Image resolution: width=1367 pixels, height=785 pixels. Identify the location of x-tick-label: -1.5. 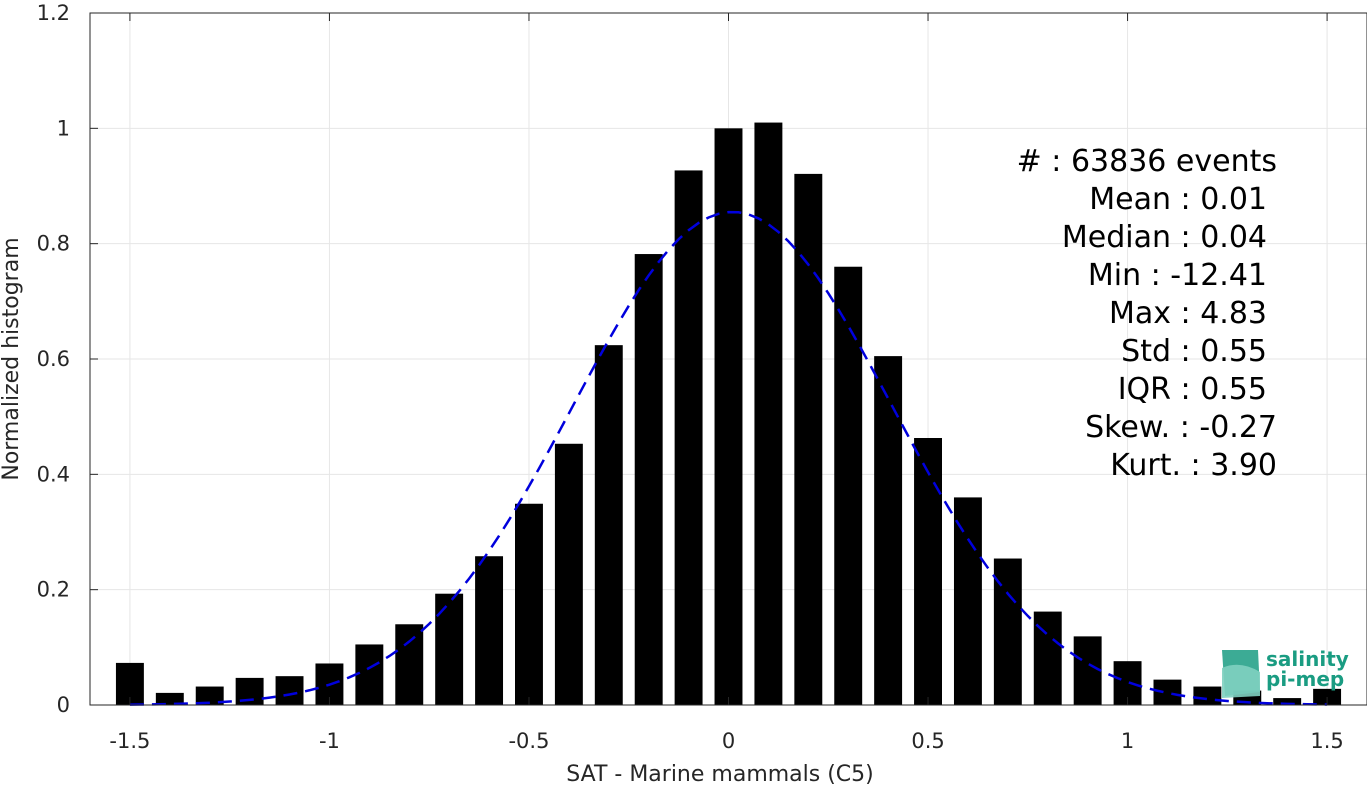
(129, 741).